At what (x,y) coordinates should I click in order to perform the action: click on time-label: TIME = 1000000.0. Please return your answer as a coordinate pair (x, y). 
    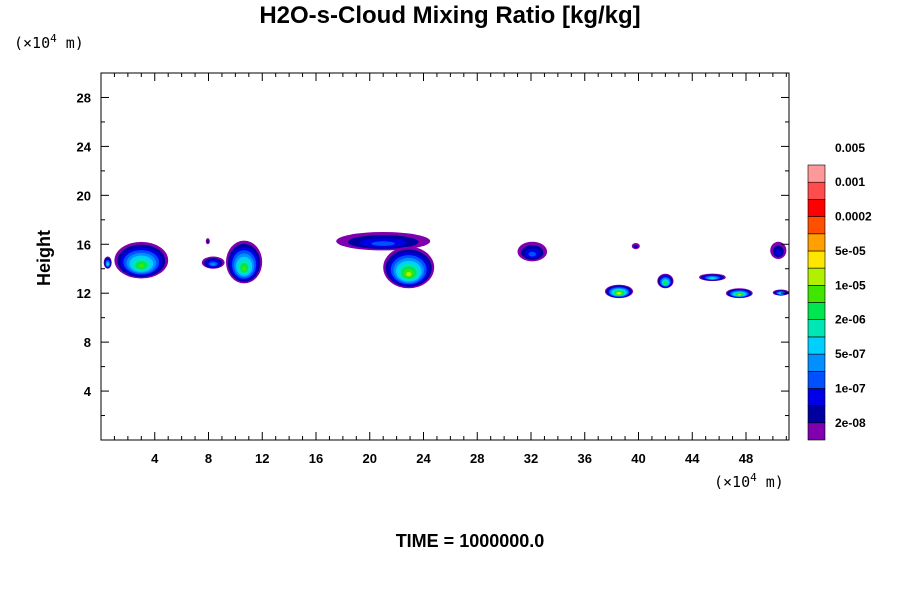
    Looking at the image, I should click on (470, 541).